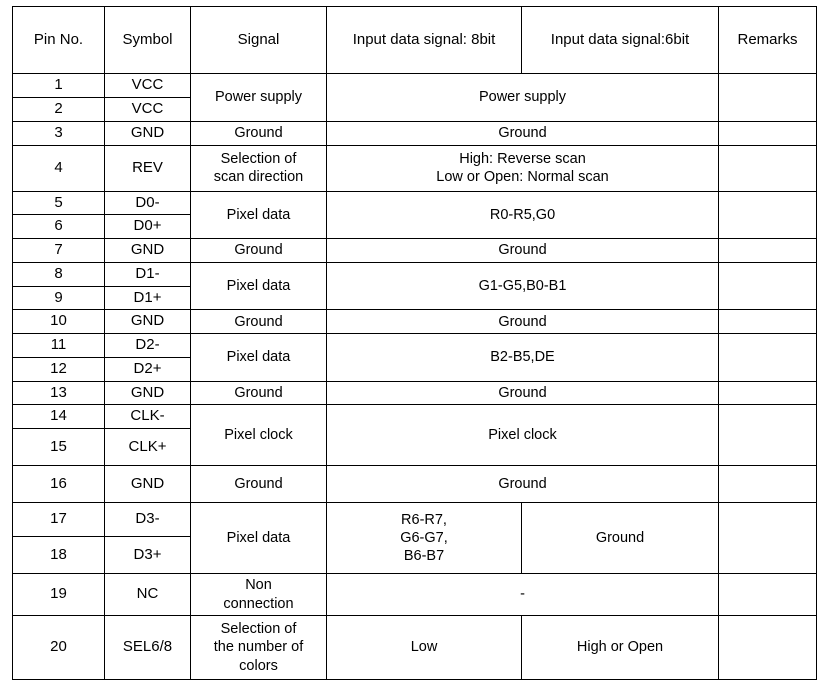  Describe the element at coordinates (147, 519) in the screenshot. I see `cell-symbol: D3-` at that location.